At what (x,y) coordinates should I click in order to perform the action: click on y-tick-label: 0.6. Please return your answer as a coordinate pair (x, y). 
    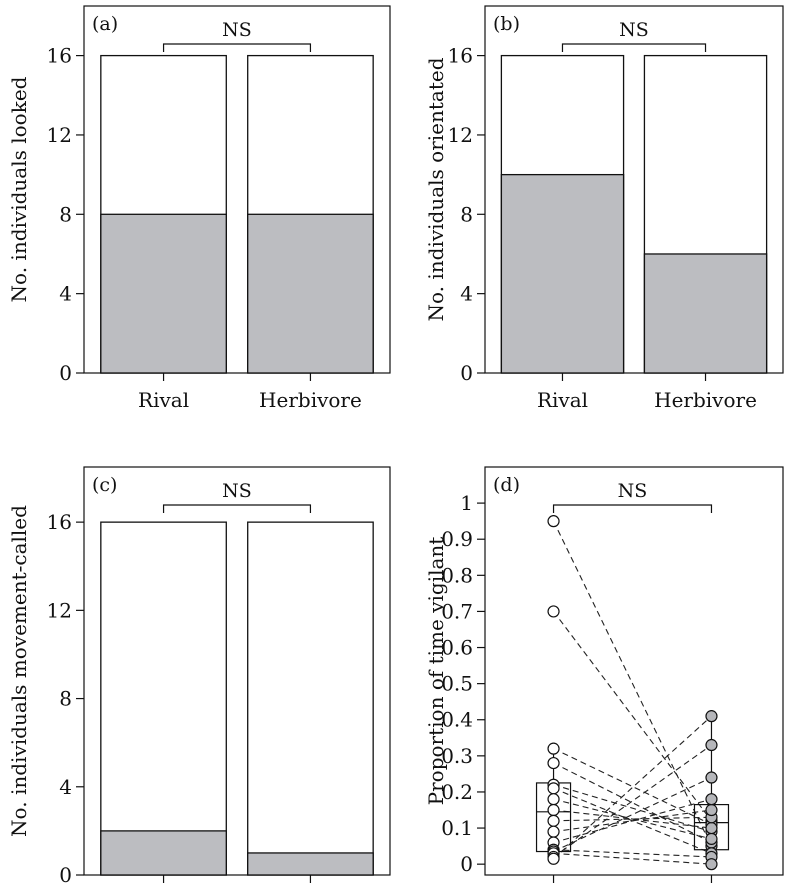
    Looking at the image, I should click on (457, 648).